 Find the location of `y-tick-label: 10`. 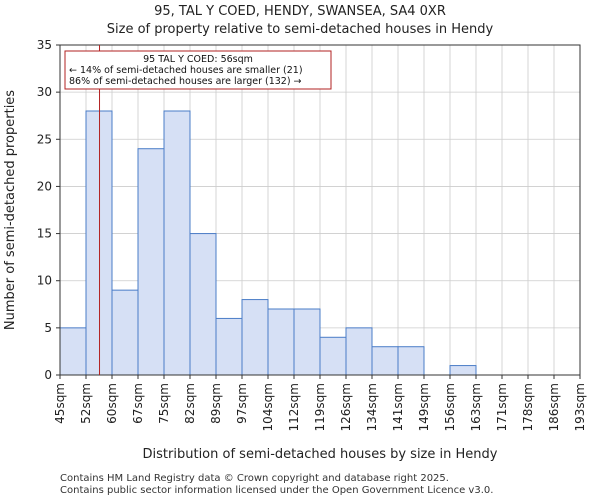

y-tick-label: 10 is located at coordinates (44, 281).